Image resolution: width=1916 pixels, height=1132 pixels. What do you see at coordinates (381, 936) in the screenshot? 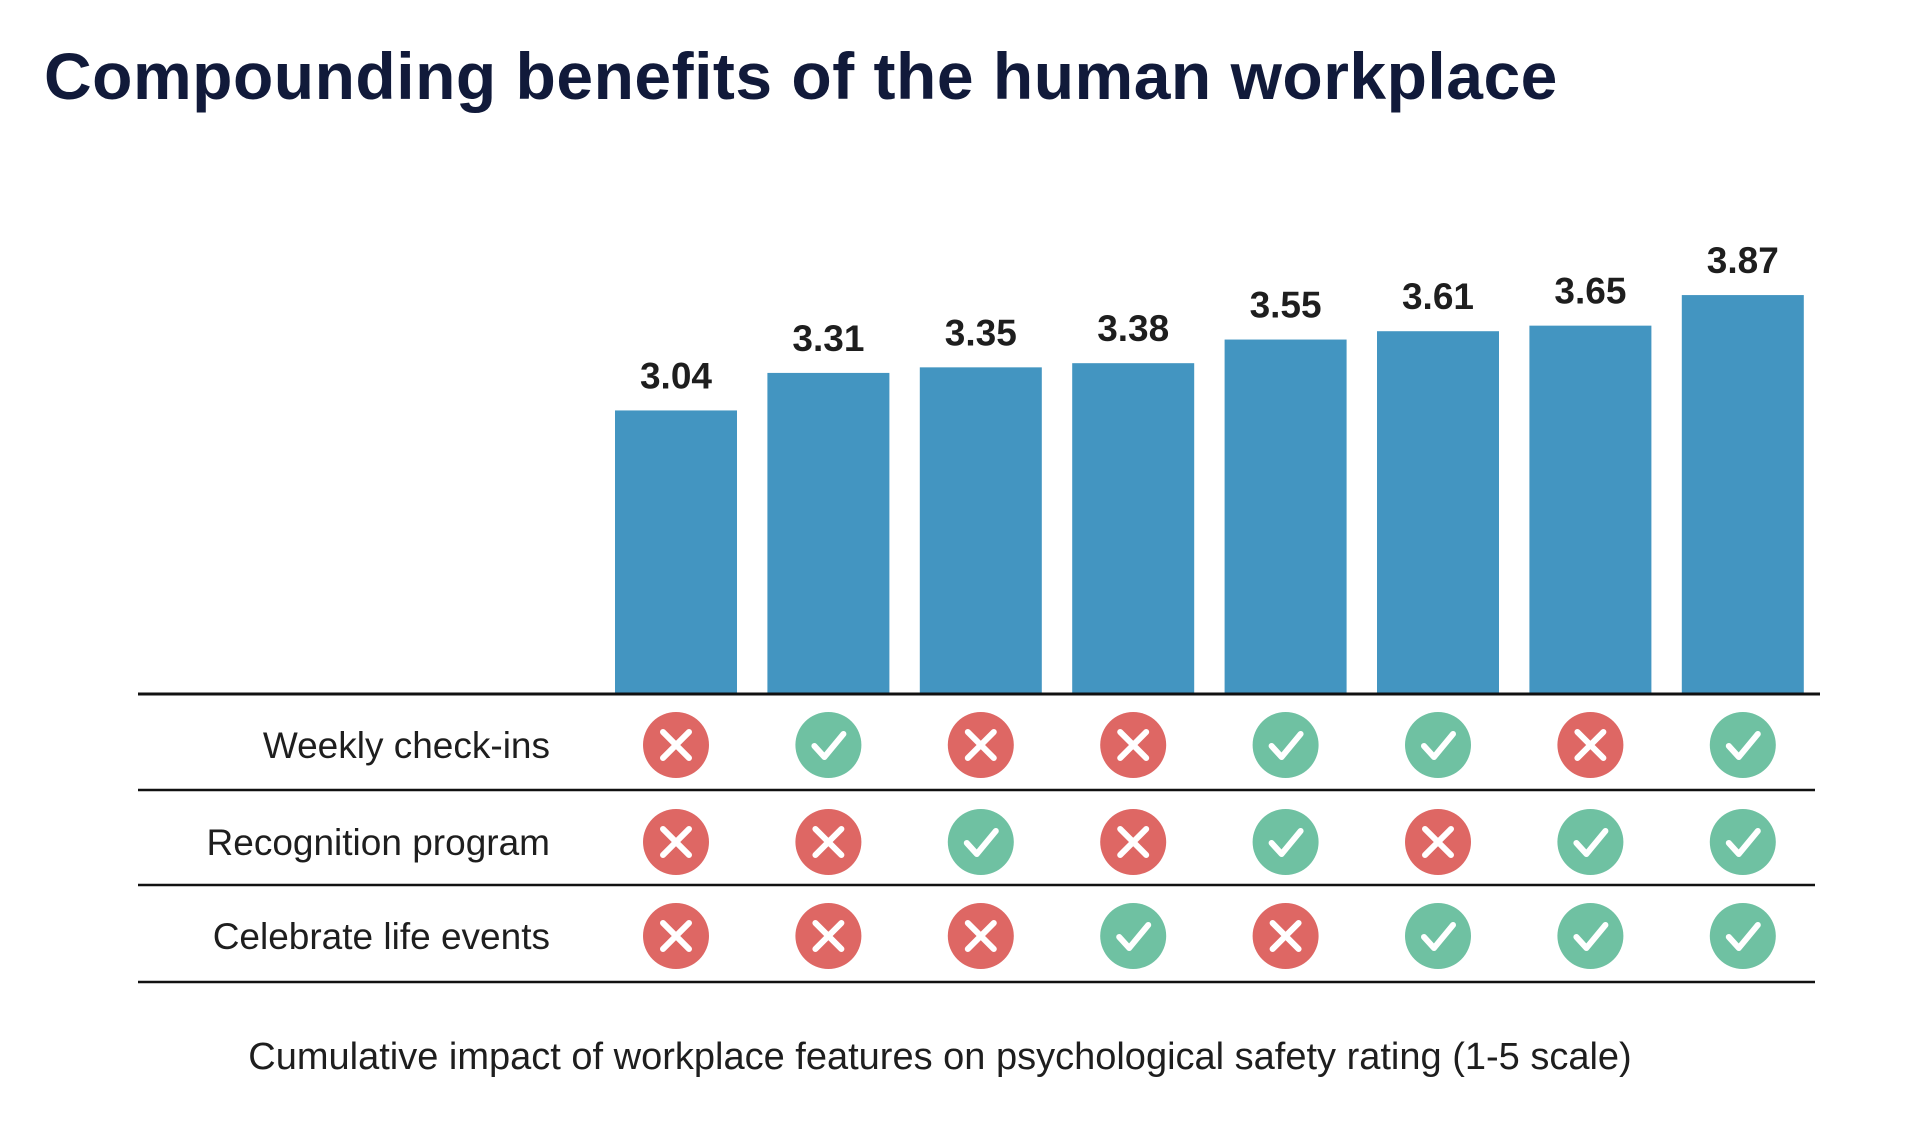
I see `feature-label: Celebrate life events` at bounding box center [381, 936].